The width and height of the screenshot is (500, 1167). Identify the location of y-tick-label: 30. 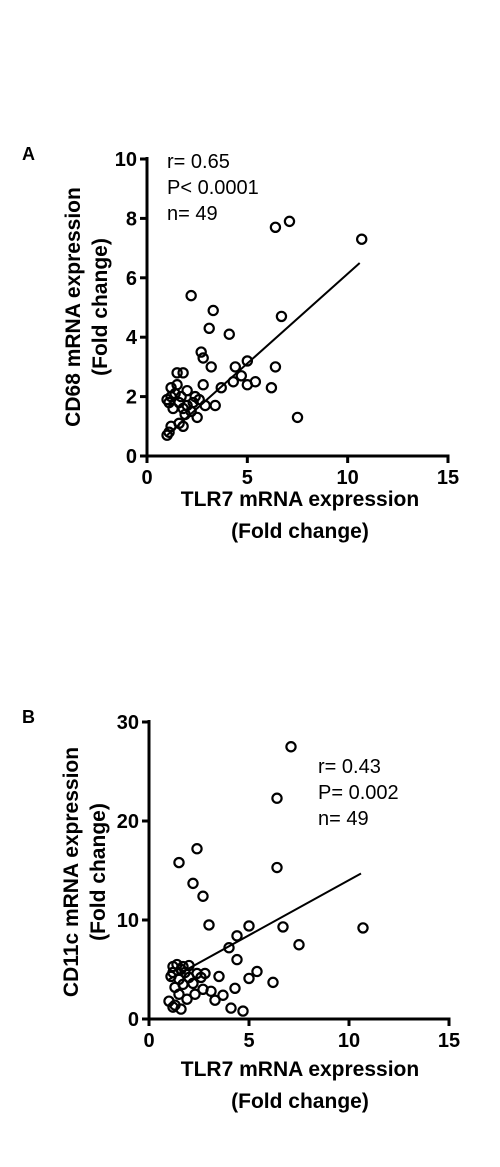
(128, 723).